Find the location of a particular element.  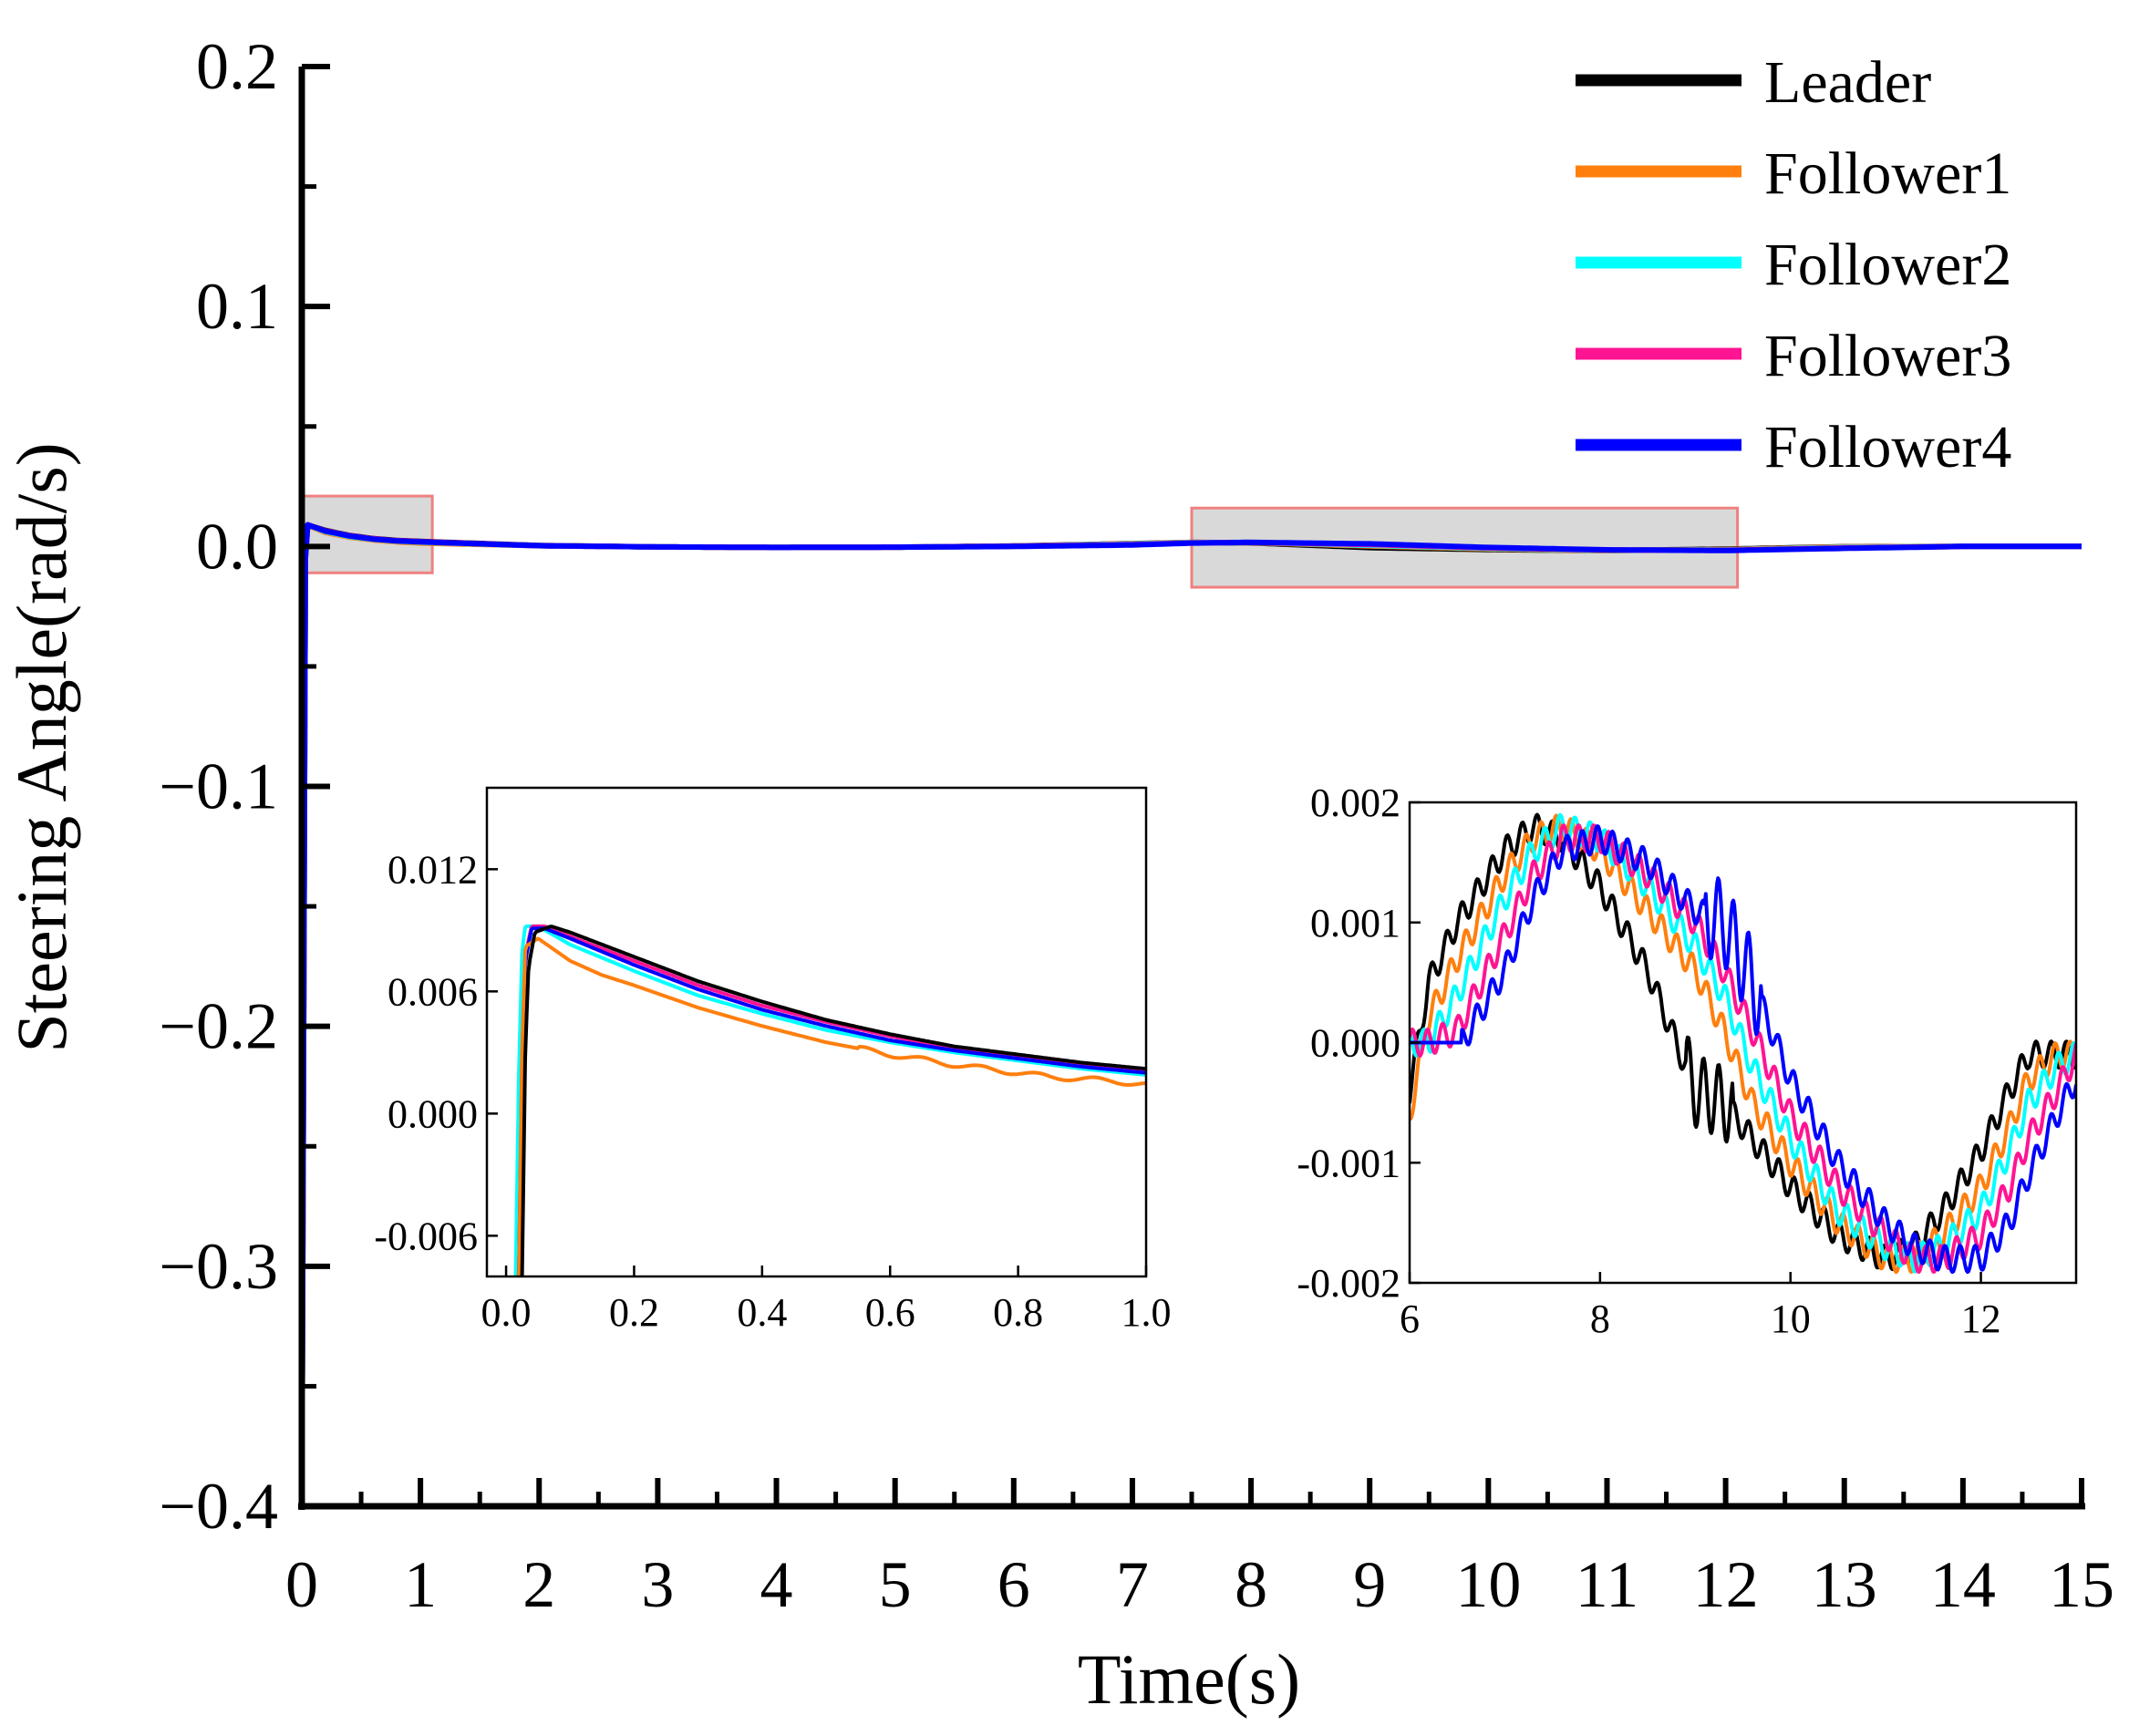

legend-label: Follower1 is located at coordinates (1887, 173).